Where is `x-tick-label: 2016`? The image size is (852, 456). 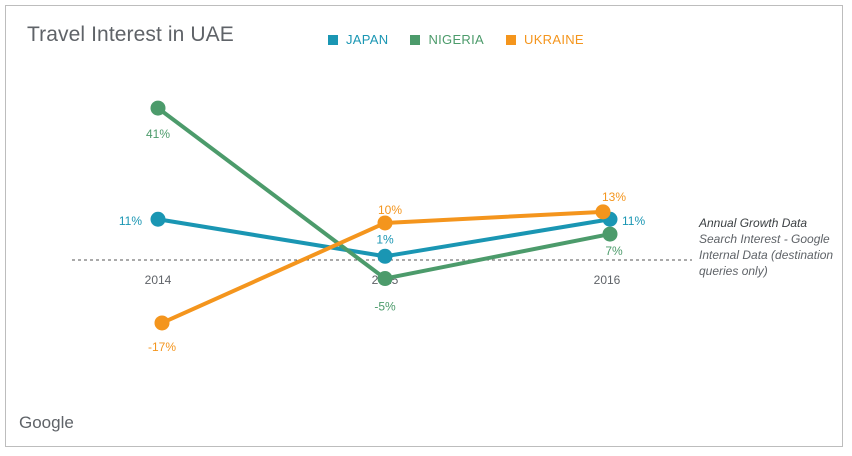 x-tick-label: 2016 is located at coordinates (607, 280).